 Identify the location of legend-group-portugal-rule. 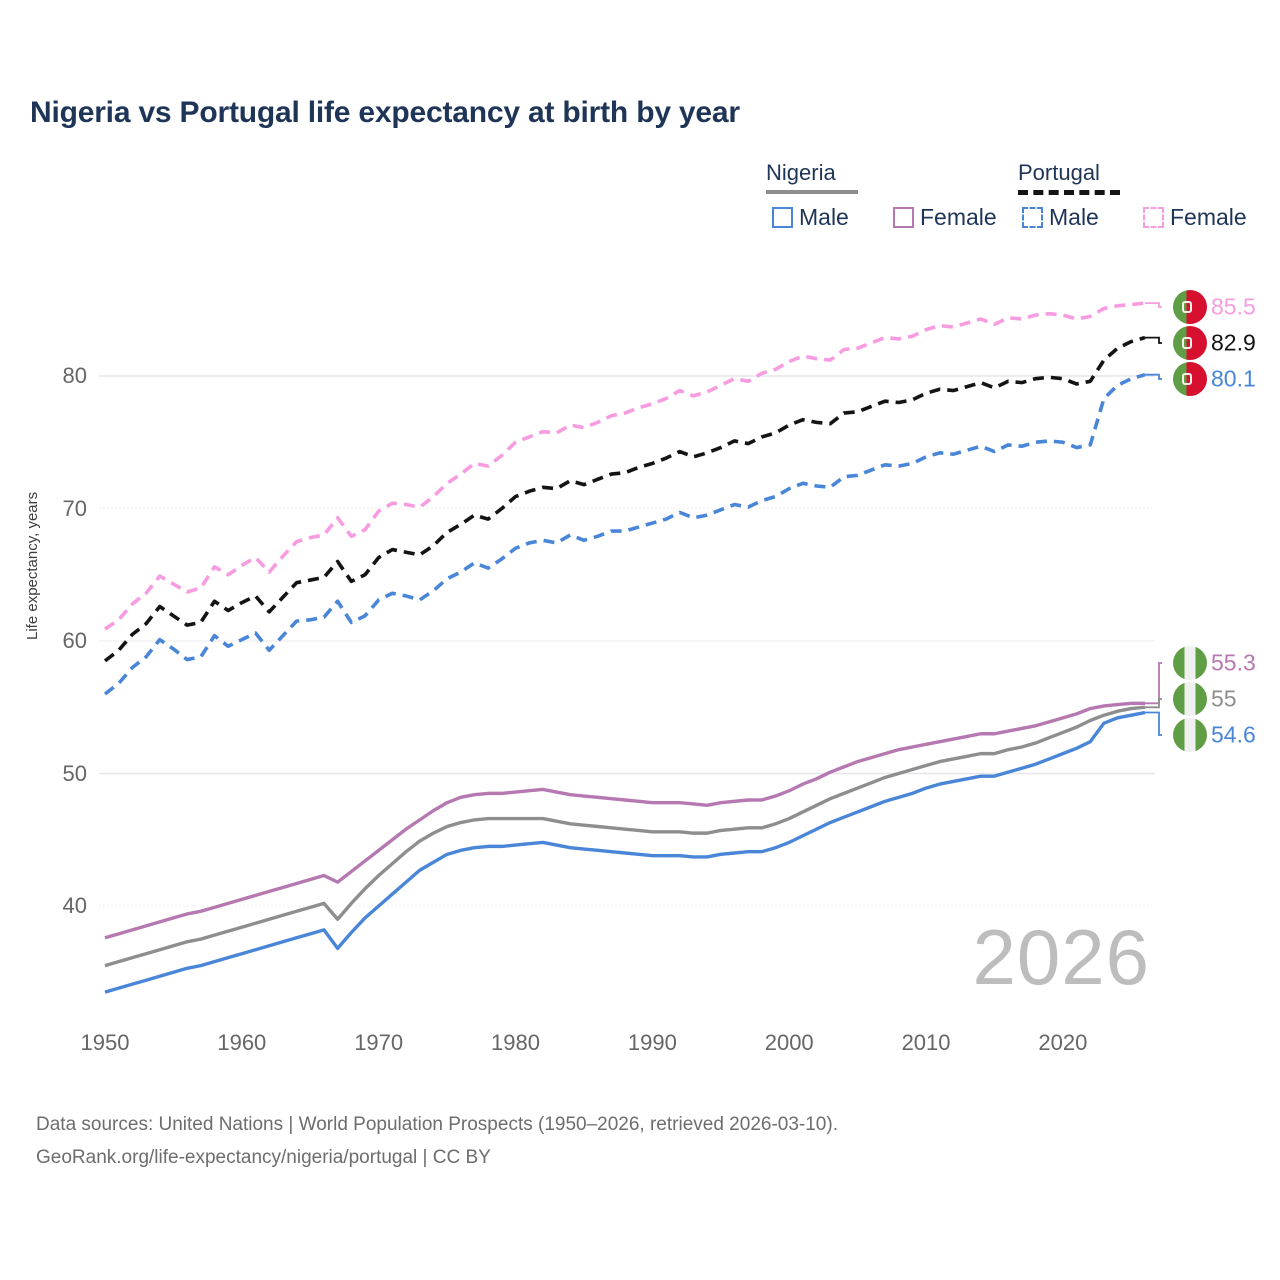
(1069, 192).